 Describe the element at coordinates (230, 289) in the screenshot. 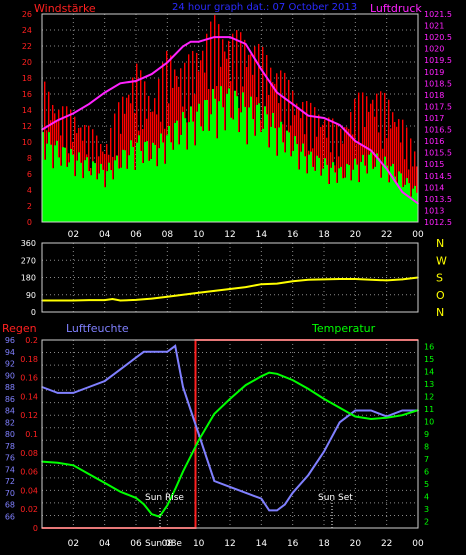

I see `direction-line` at that location.